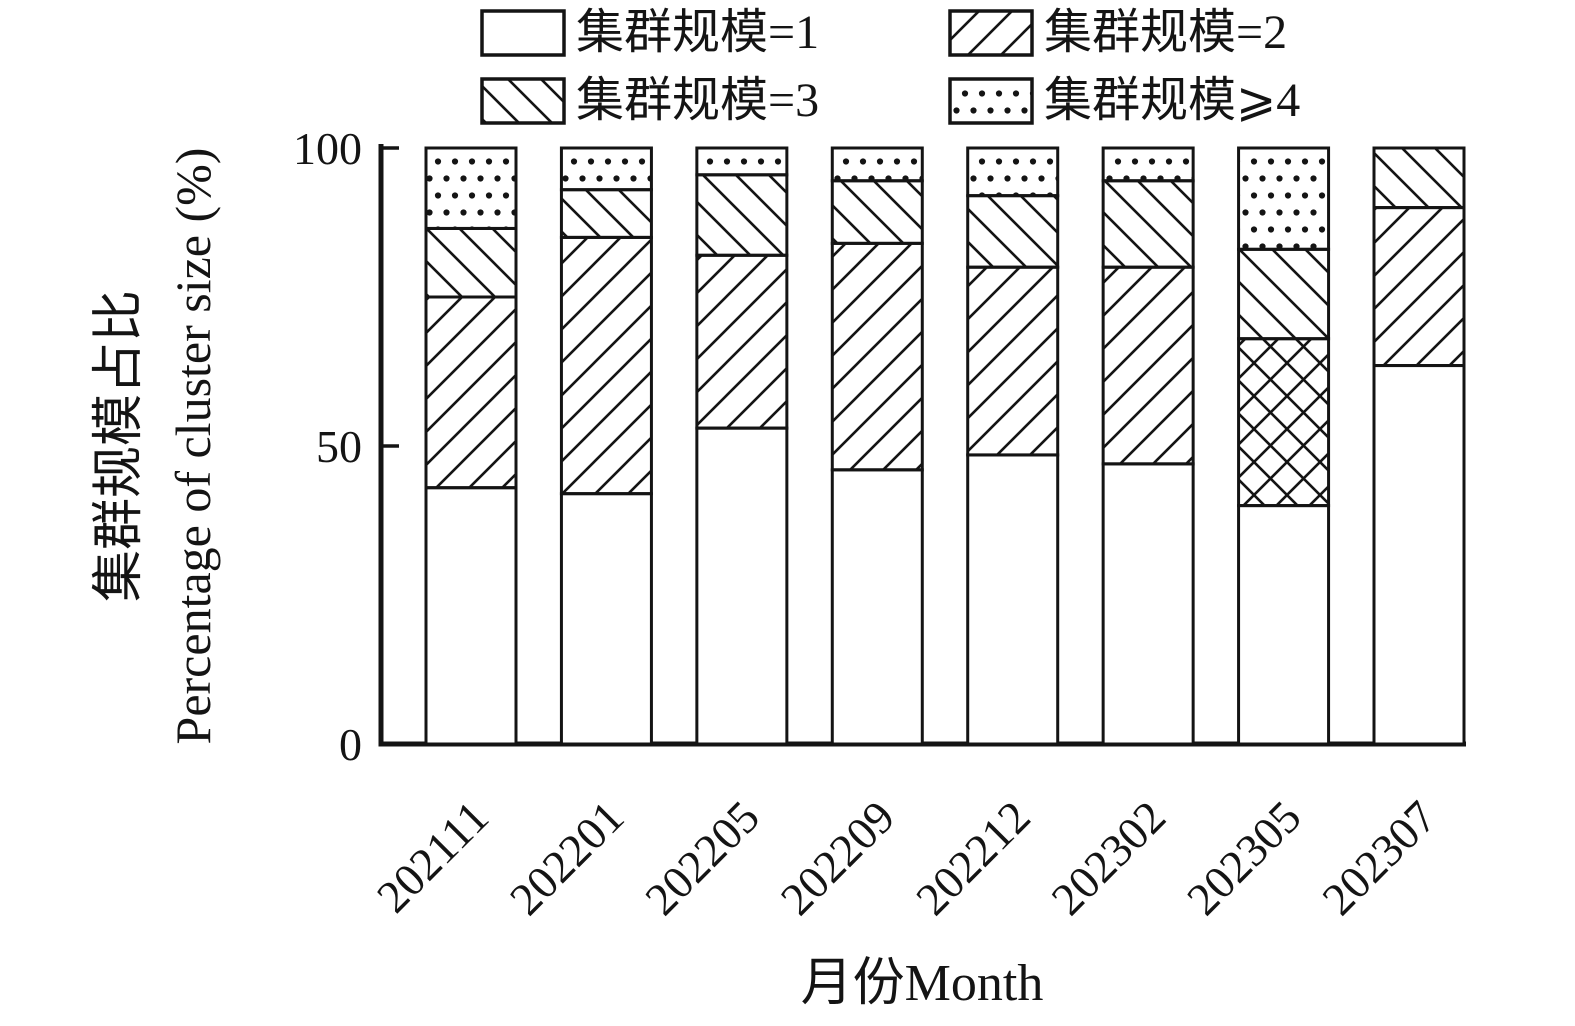 This screenshot has height=1026, width=1575. Describe the element at coordinates (339, 446) in the screenshot. I see `y-tick-label-50: 50` at that location.